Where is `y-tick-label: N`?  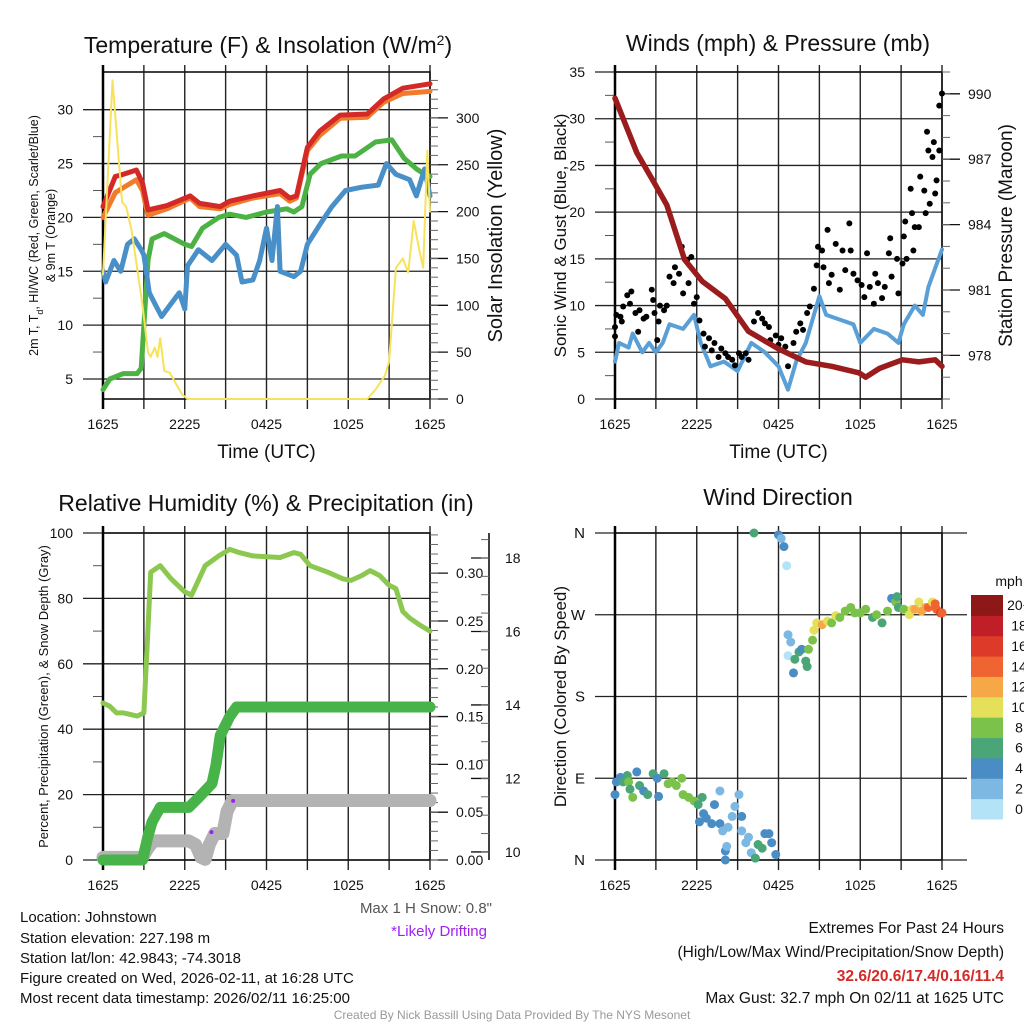
y-tick-label: N is located at coordinates (579, 860).